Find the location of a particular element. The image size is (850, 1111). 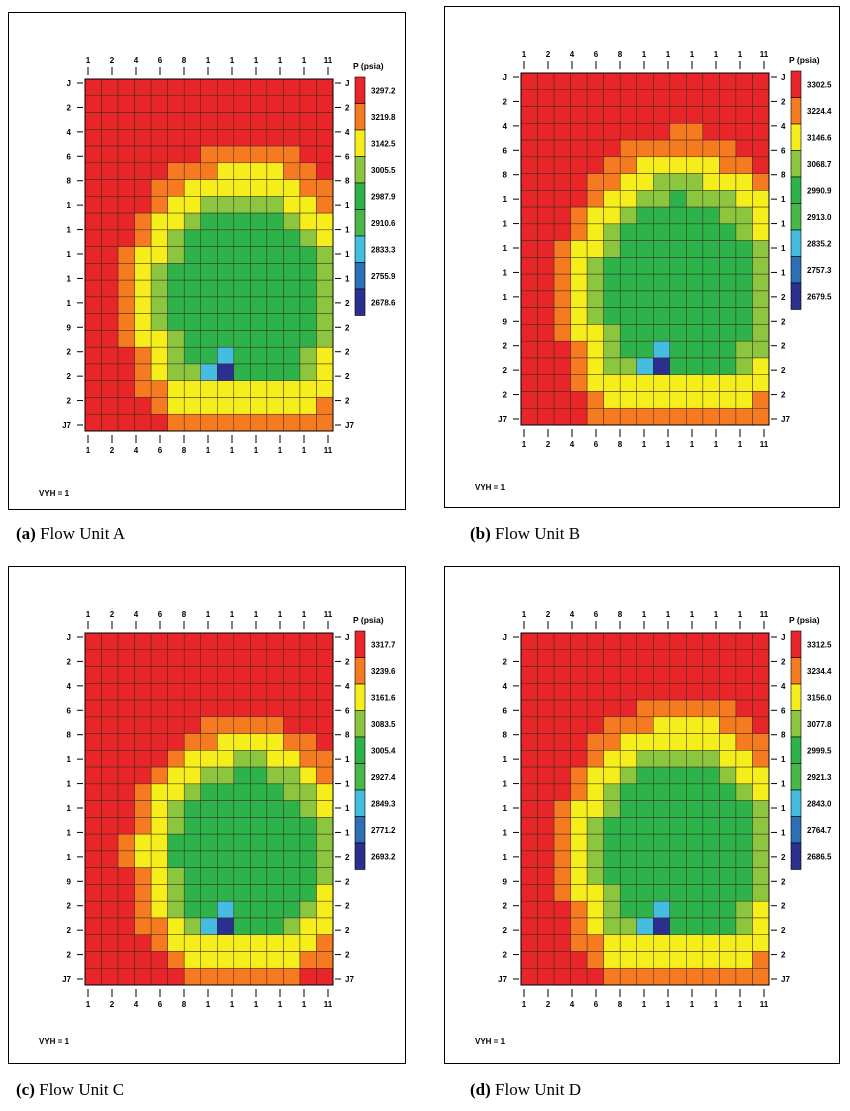

legend-title: P (psia) is located at coordinates (368, 620).